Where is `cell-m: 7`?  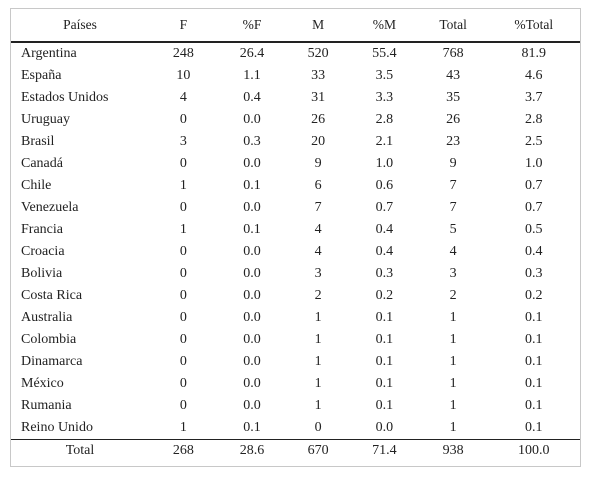 cell-m: 7 is located at coordinates (318, 207).